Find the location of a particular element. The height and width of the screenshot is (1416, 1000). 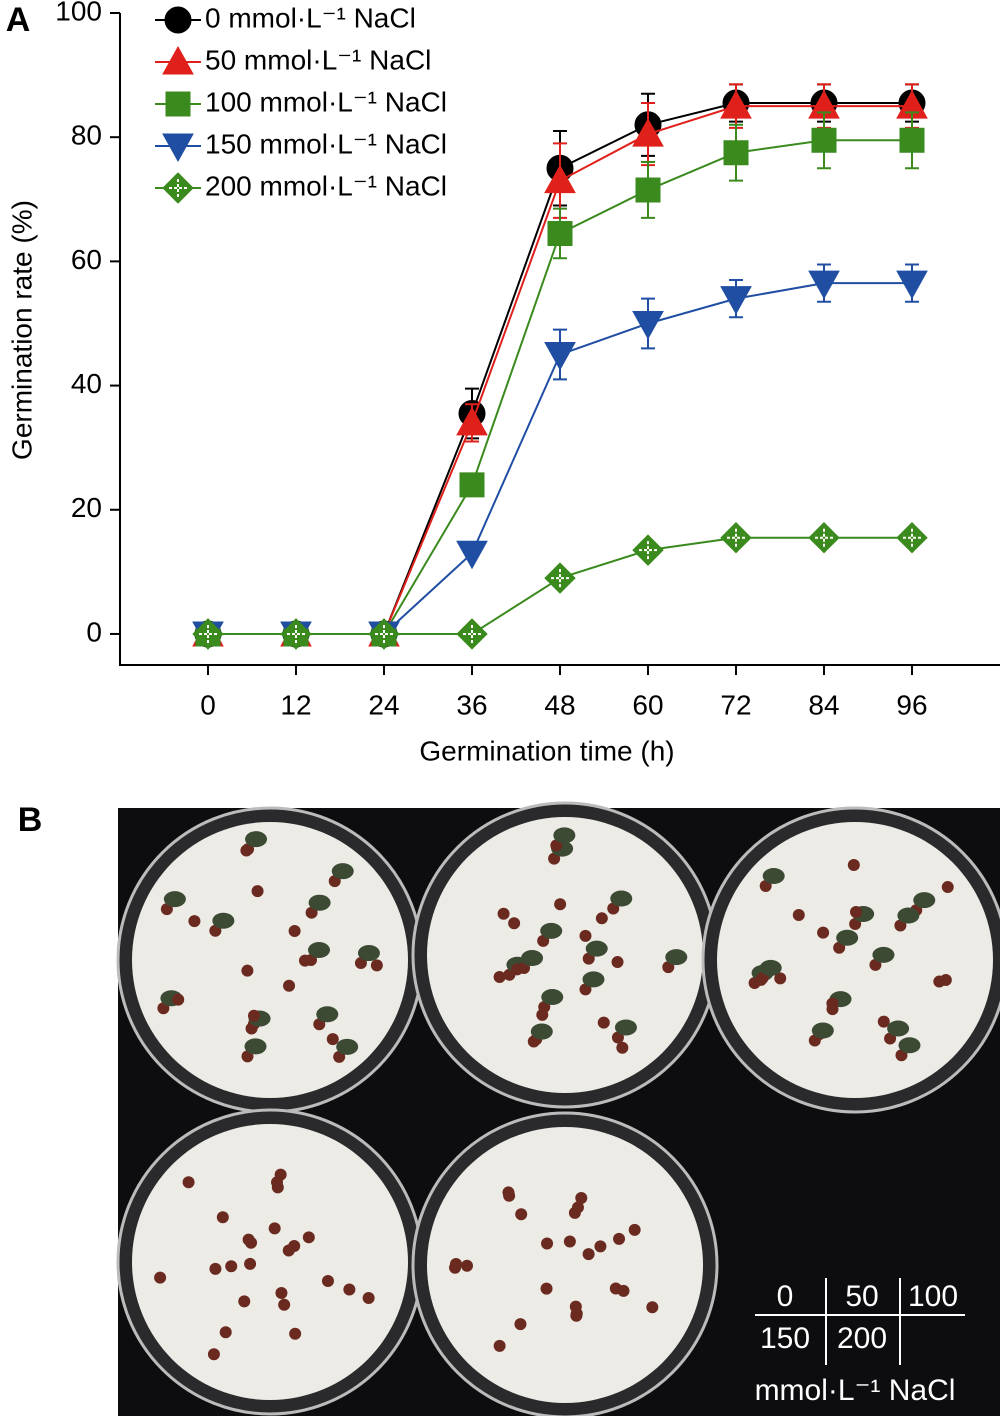

photo-label: 100 is located at coordinates (933, 1296).